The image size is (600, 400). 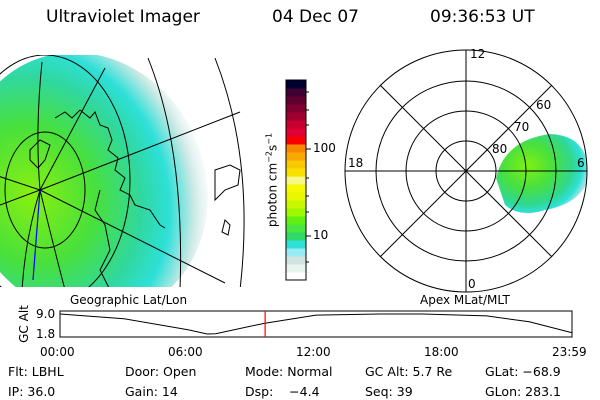 I want to click on xtick-1800: 18:00, so click(x=441, y=352).